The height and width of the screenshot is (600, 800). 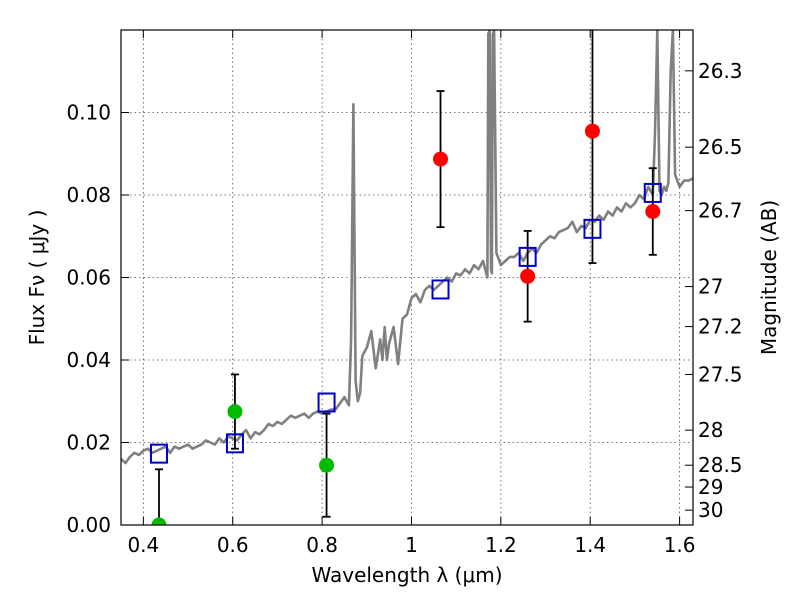 What do you see at coordinates (720, 147) in the screenshot?
I see `right-tick-label: 26.5` at bounding box center [720, 147].